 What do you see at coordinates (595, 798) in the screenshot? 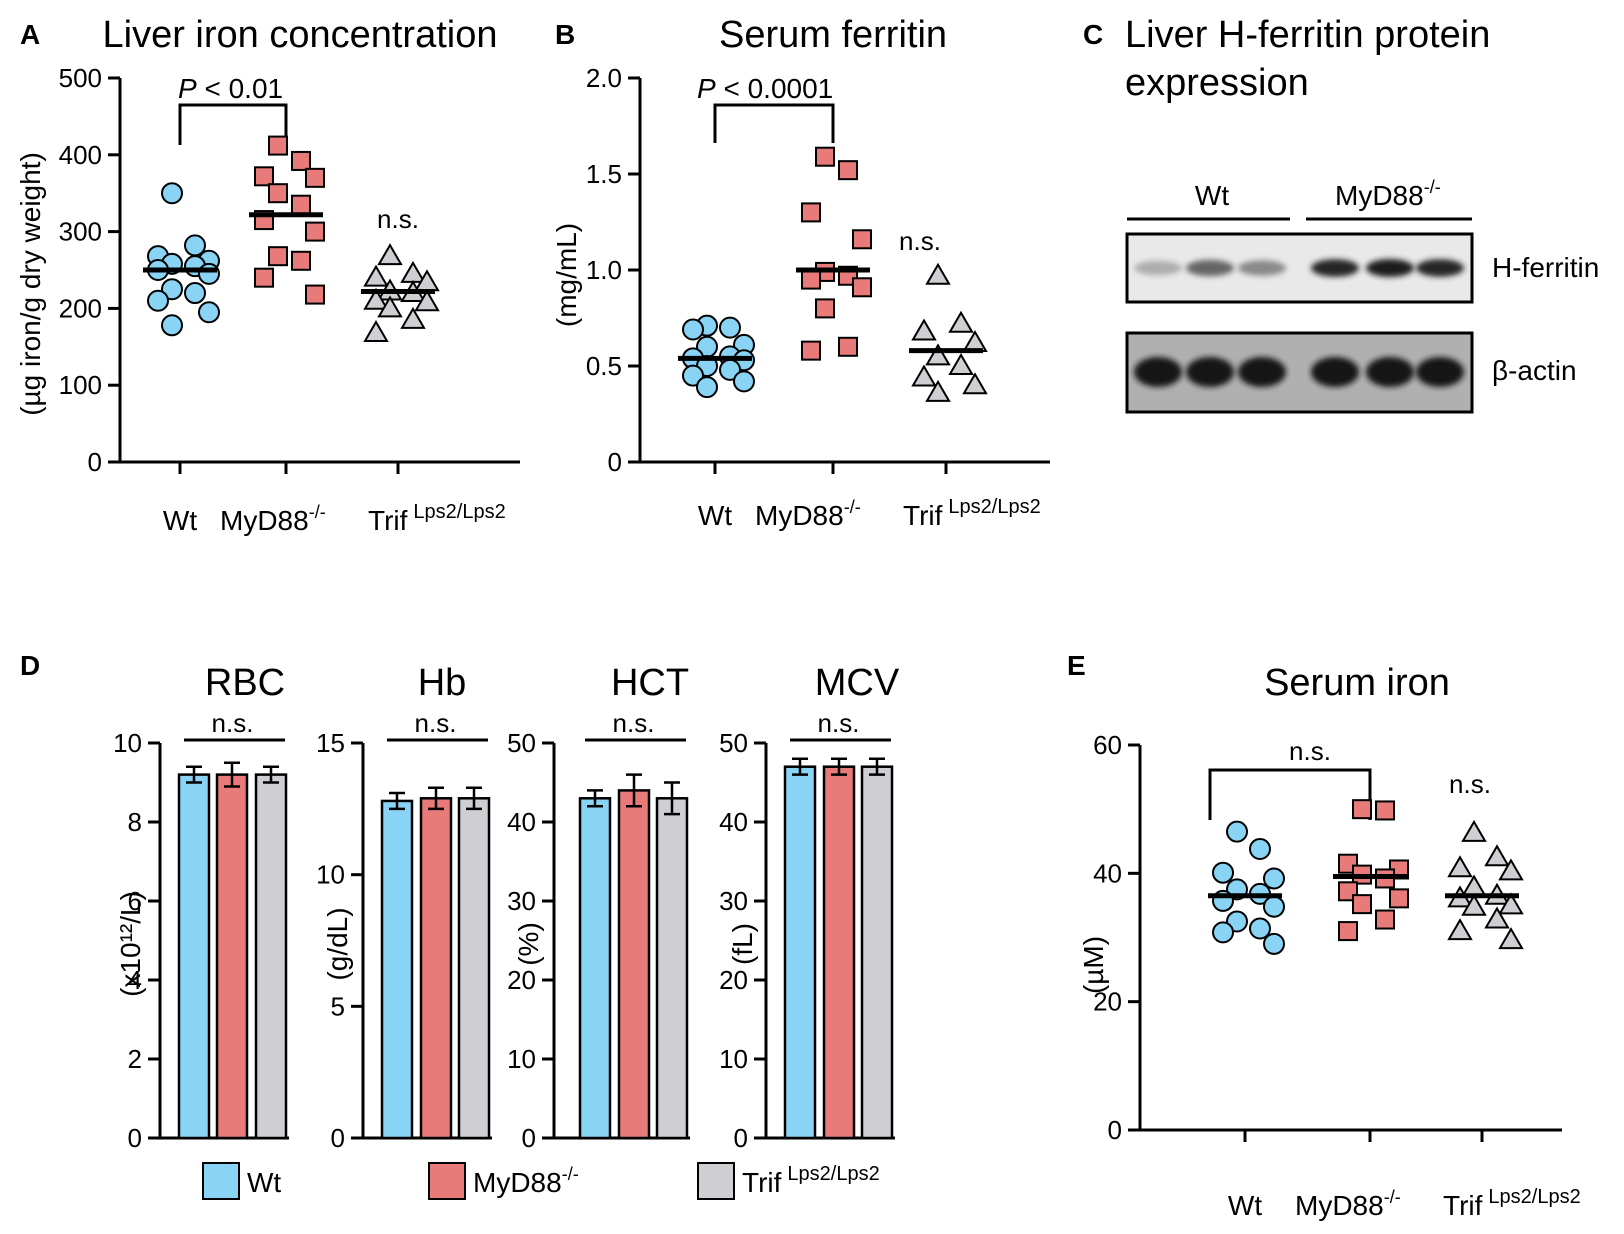
I see `hct-errorbar-wt` at bounding box center [595, 798].